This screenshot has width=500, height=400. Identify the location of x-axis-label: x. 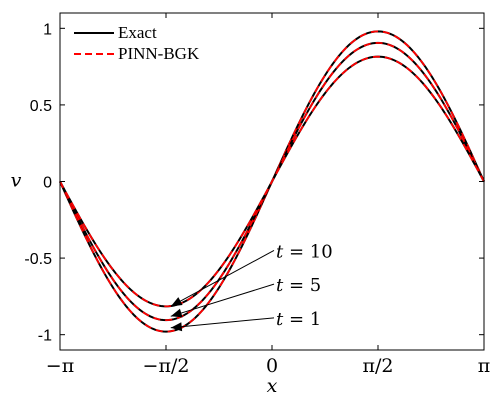
(272, 386).